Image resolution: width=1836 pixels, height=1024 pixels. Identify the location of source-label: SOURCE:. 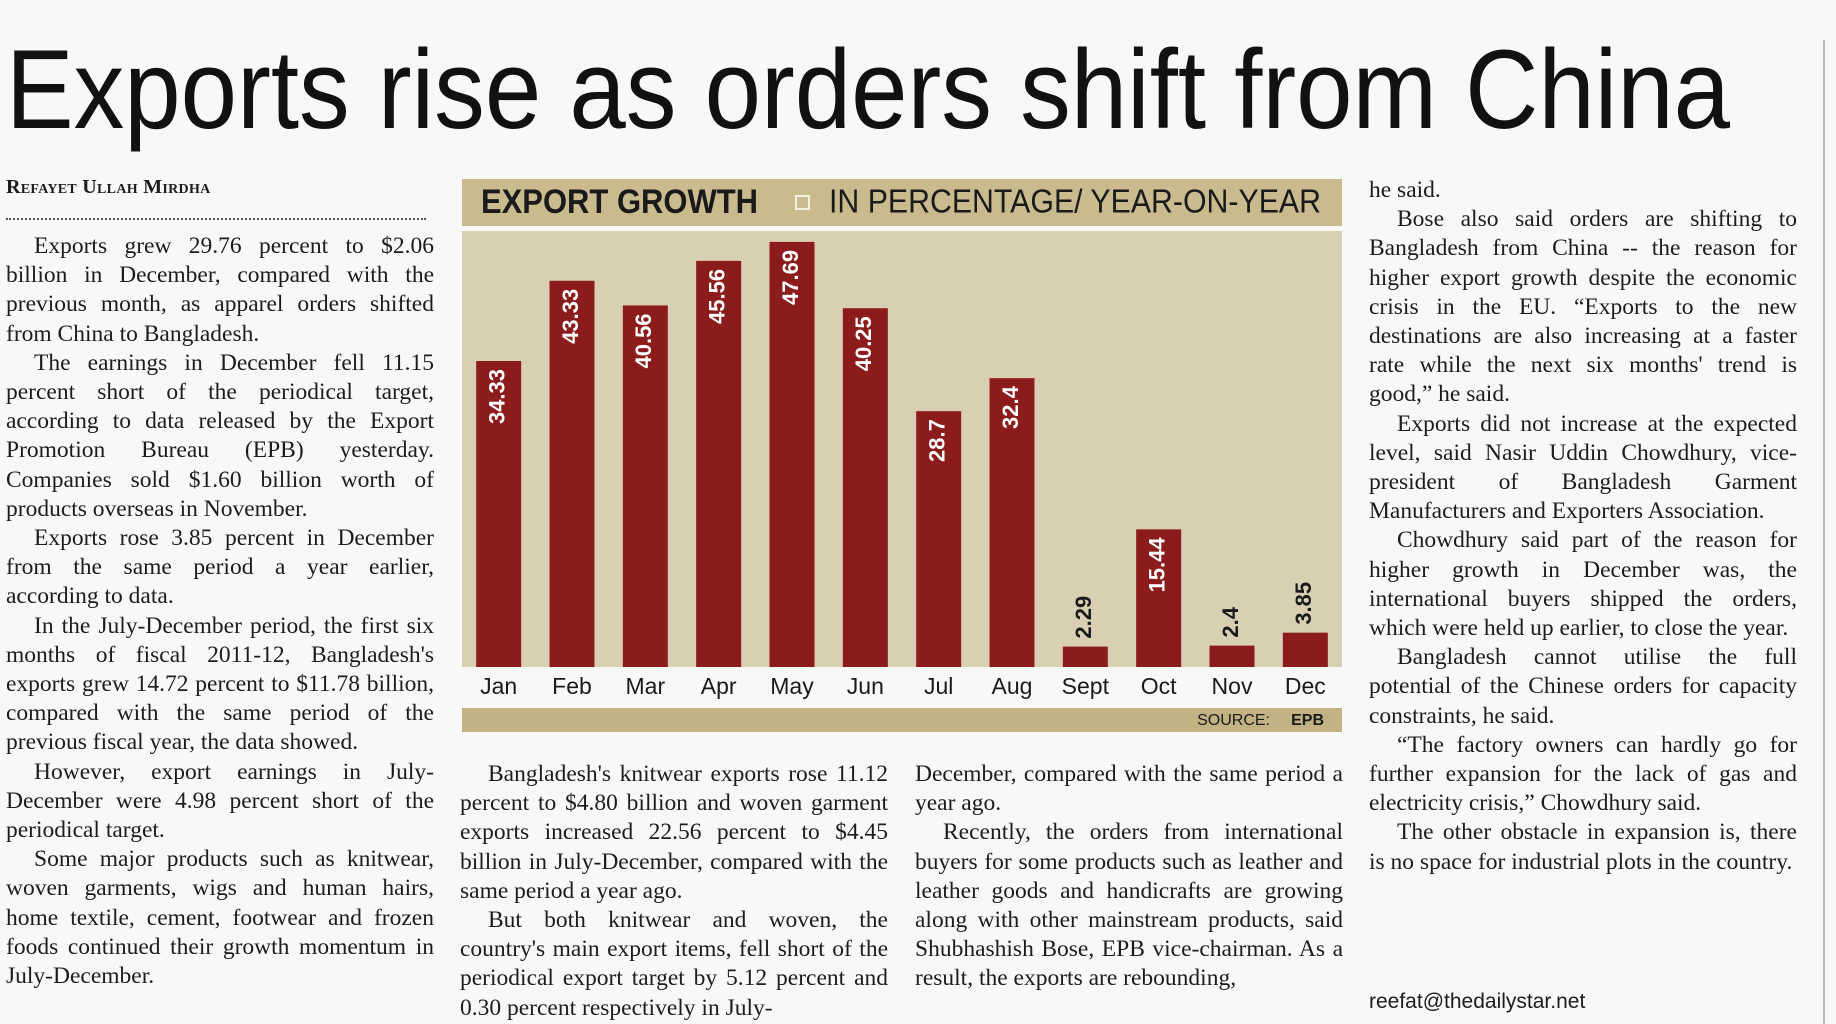
(1233, 720).